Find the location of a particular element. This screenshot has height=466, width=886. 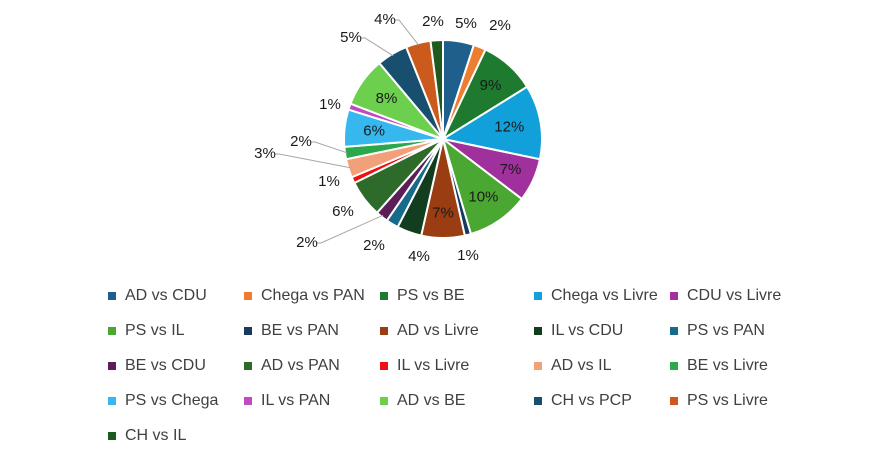

legend-item: BE vs Livre is located at coordinates (745, 366).